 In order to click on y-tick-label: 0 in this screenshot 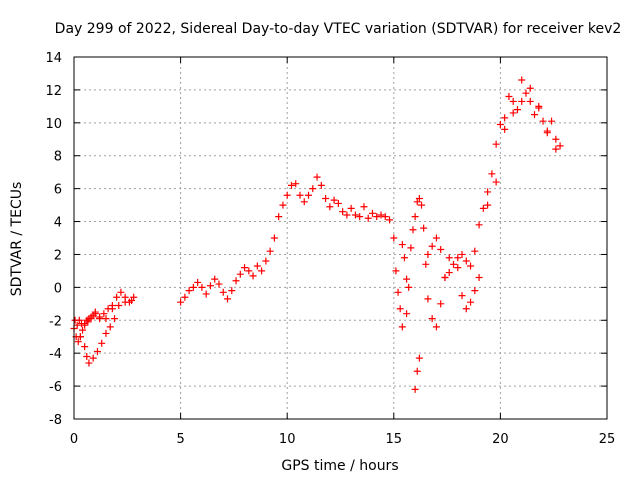, I will do `click(58, 288)`.